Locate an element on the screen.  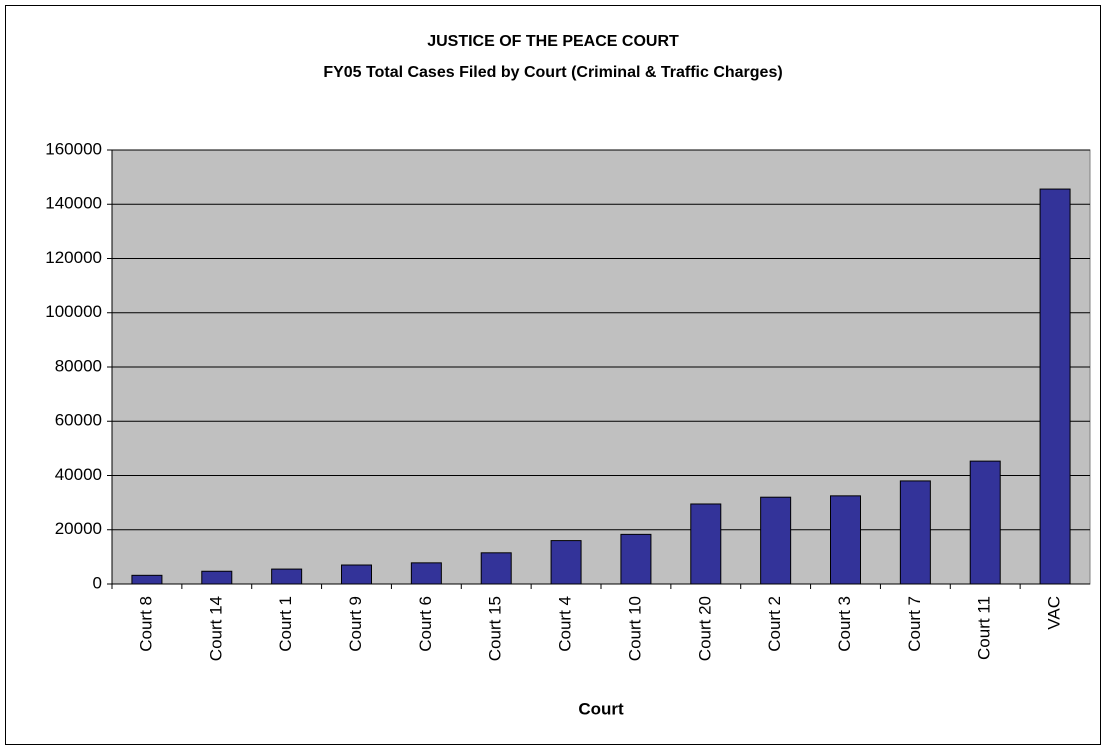
y-tick-label: 140000 is located at coordinates (73, 203).